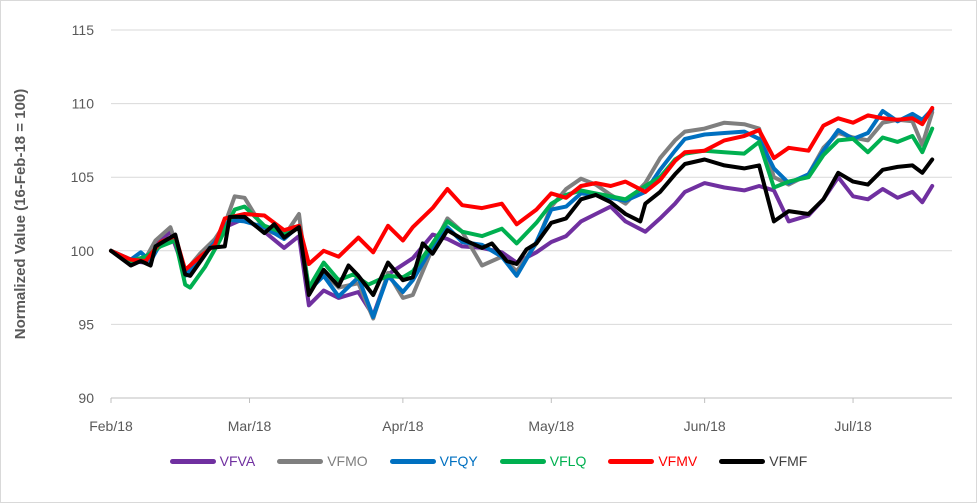 This screenshot has width=977, height=503. What do you see at coordinates (250, 426) in the screenshot?
I see `x-tick-label: Mar/18` at bounding box center [250, 426].